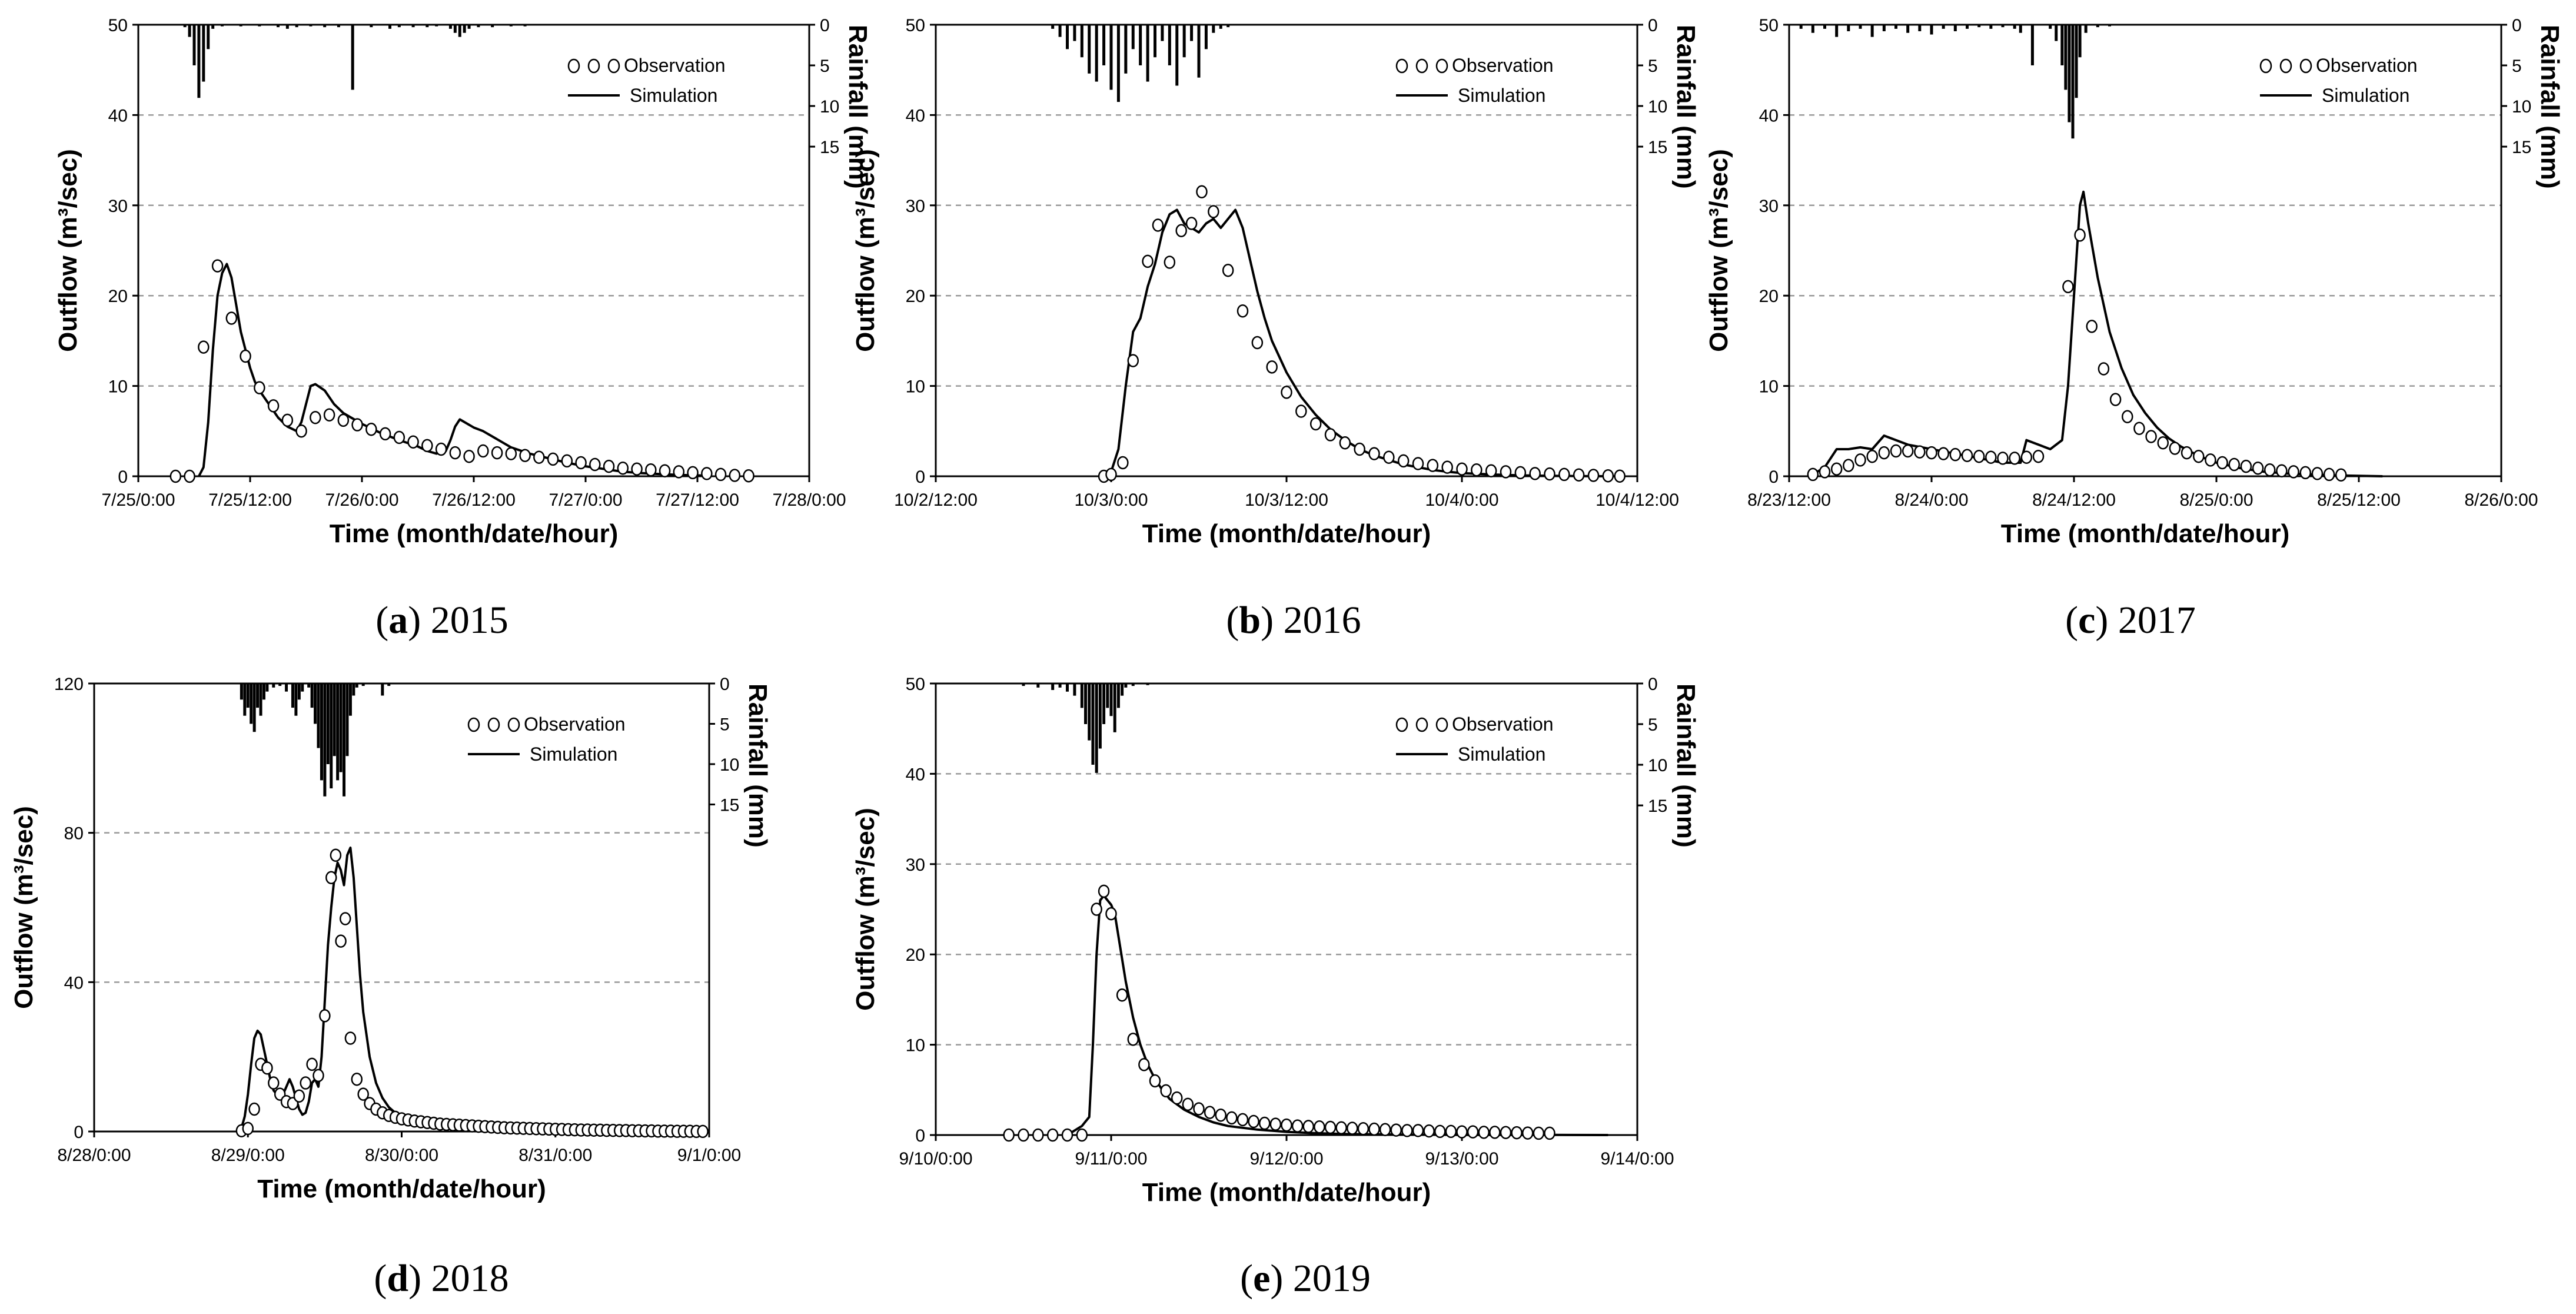 Image resolution: width=2576 pixels, height=1314 pixels. I want to click on x-tick-label: 7/28/0:00, so click(809, 500).